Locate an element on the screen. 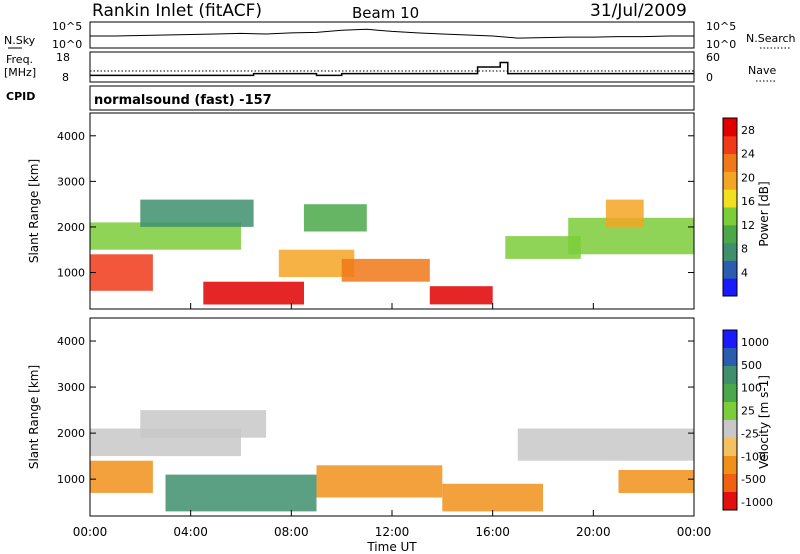 This screenshot has height=554, width=800. power-colorbar-label: Power [dB] is located at coordinates (764, 213).